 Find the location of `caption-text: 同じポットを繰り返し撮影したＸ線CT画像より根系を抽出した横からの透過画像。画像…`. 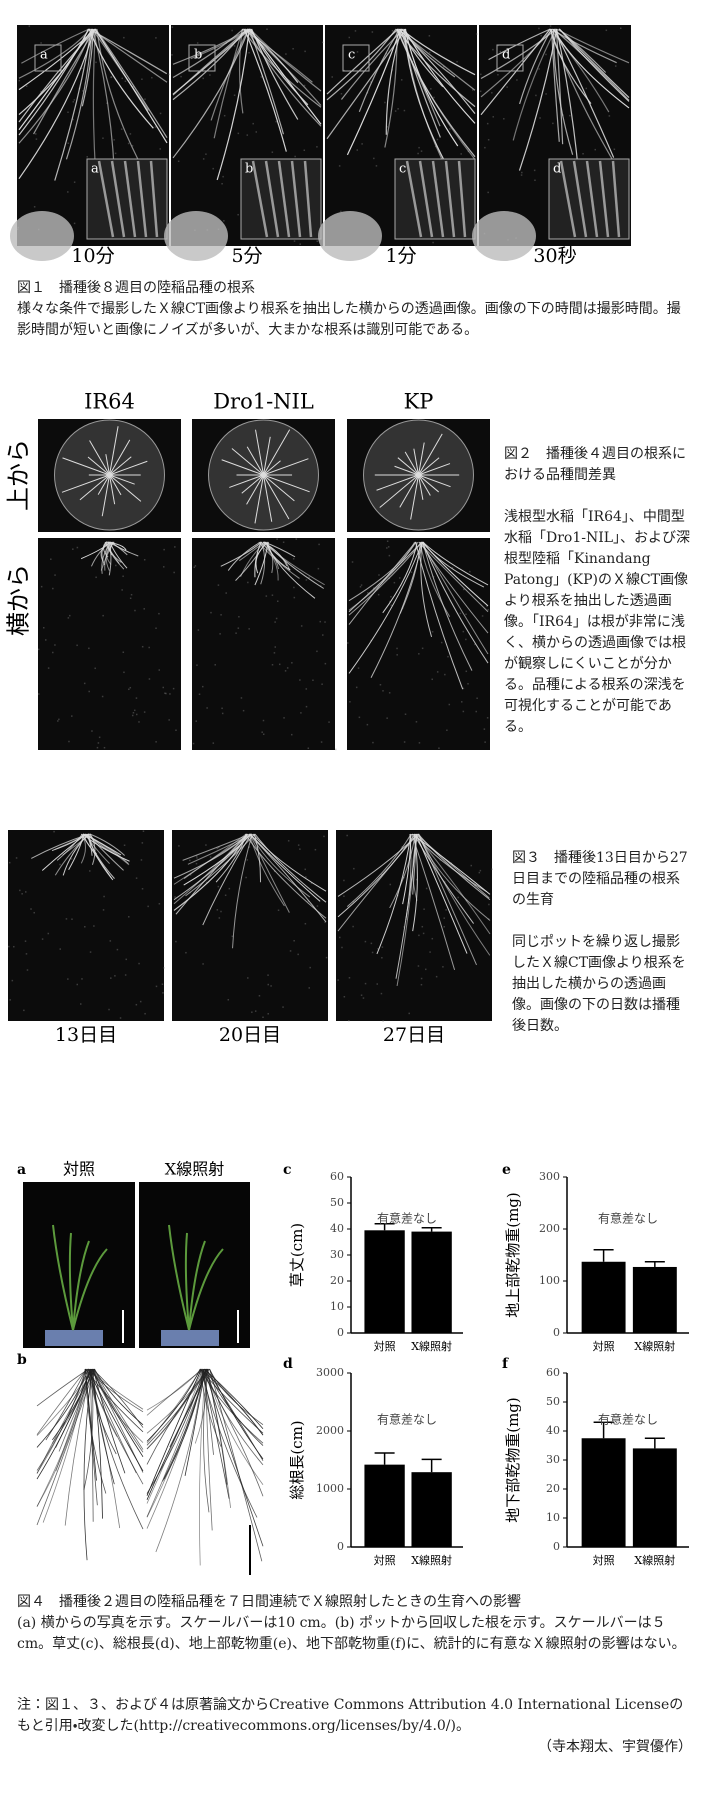

caption-text: 同じポットを繰り返し撮影したＸ線CT画像より根系を抽出した横からの透過画像。画像… is located at coordinates (599, 984).